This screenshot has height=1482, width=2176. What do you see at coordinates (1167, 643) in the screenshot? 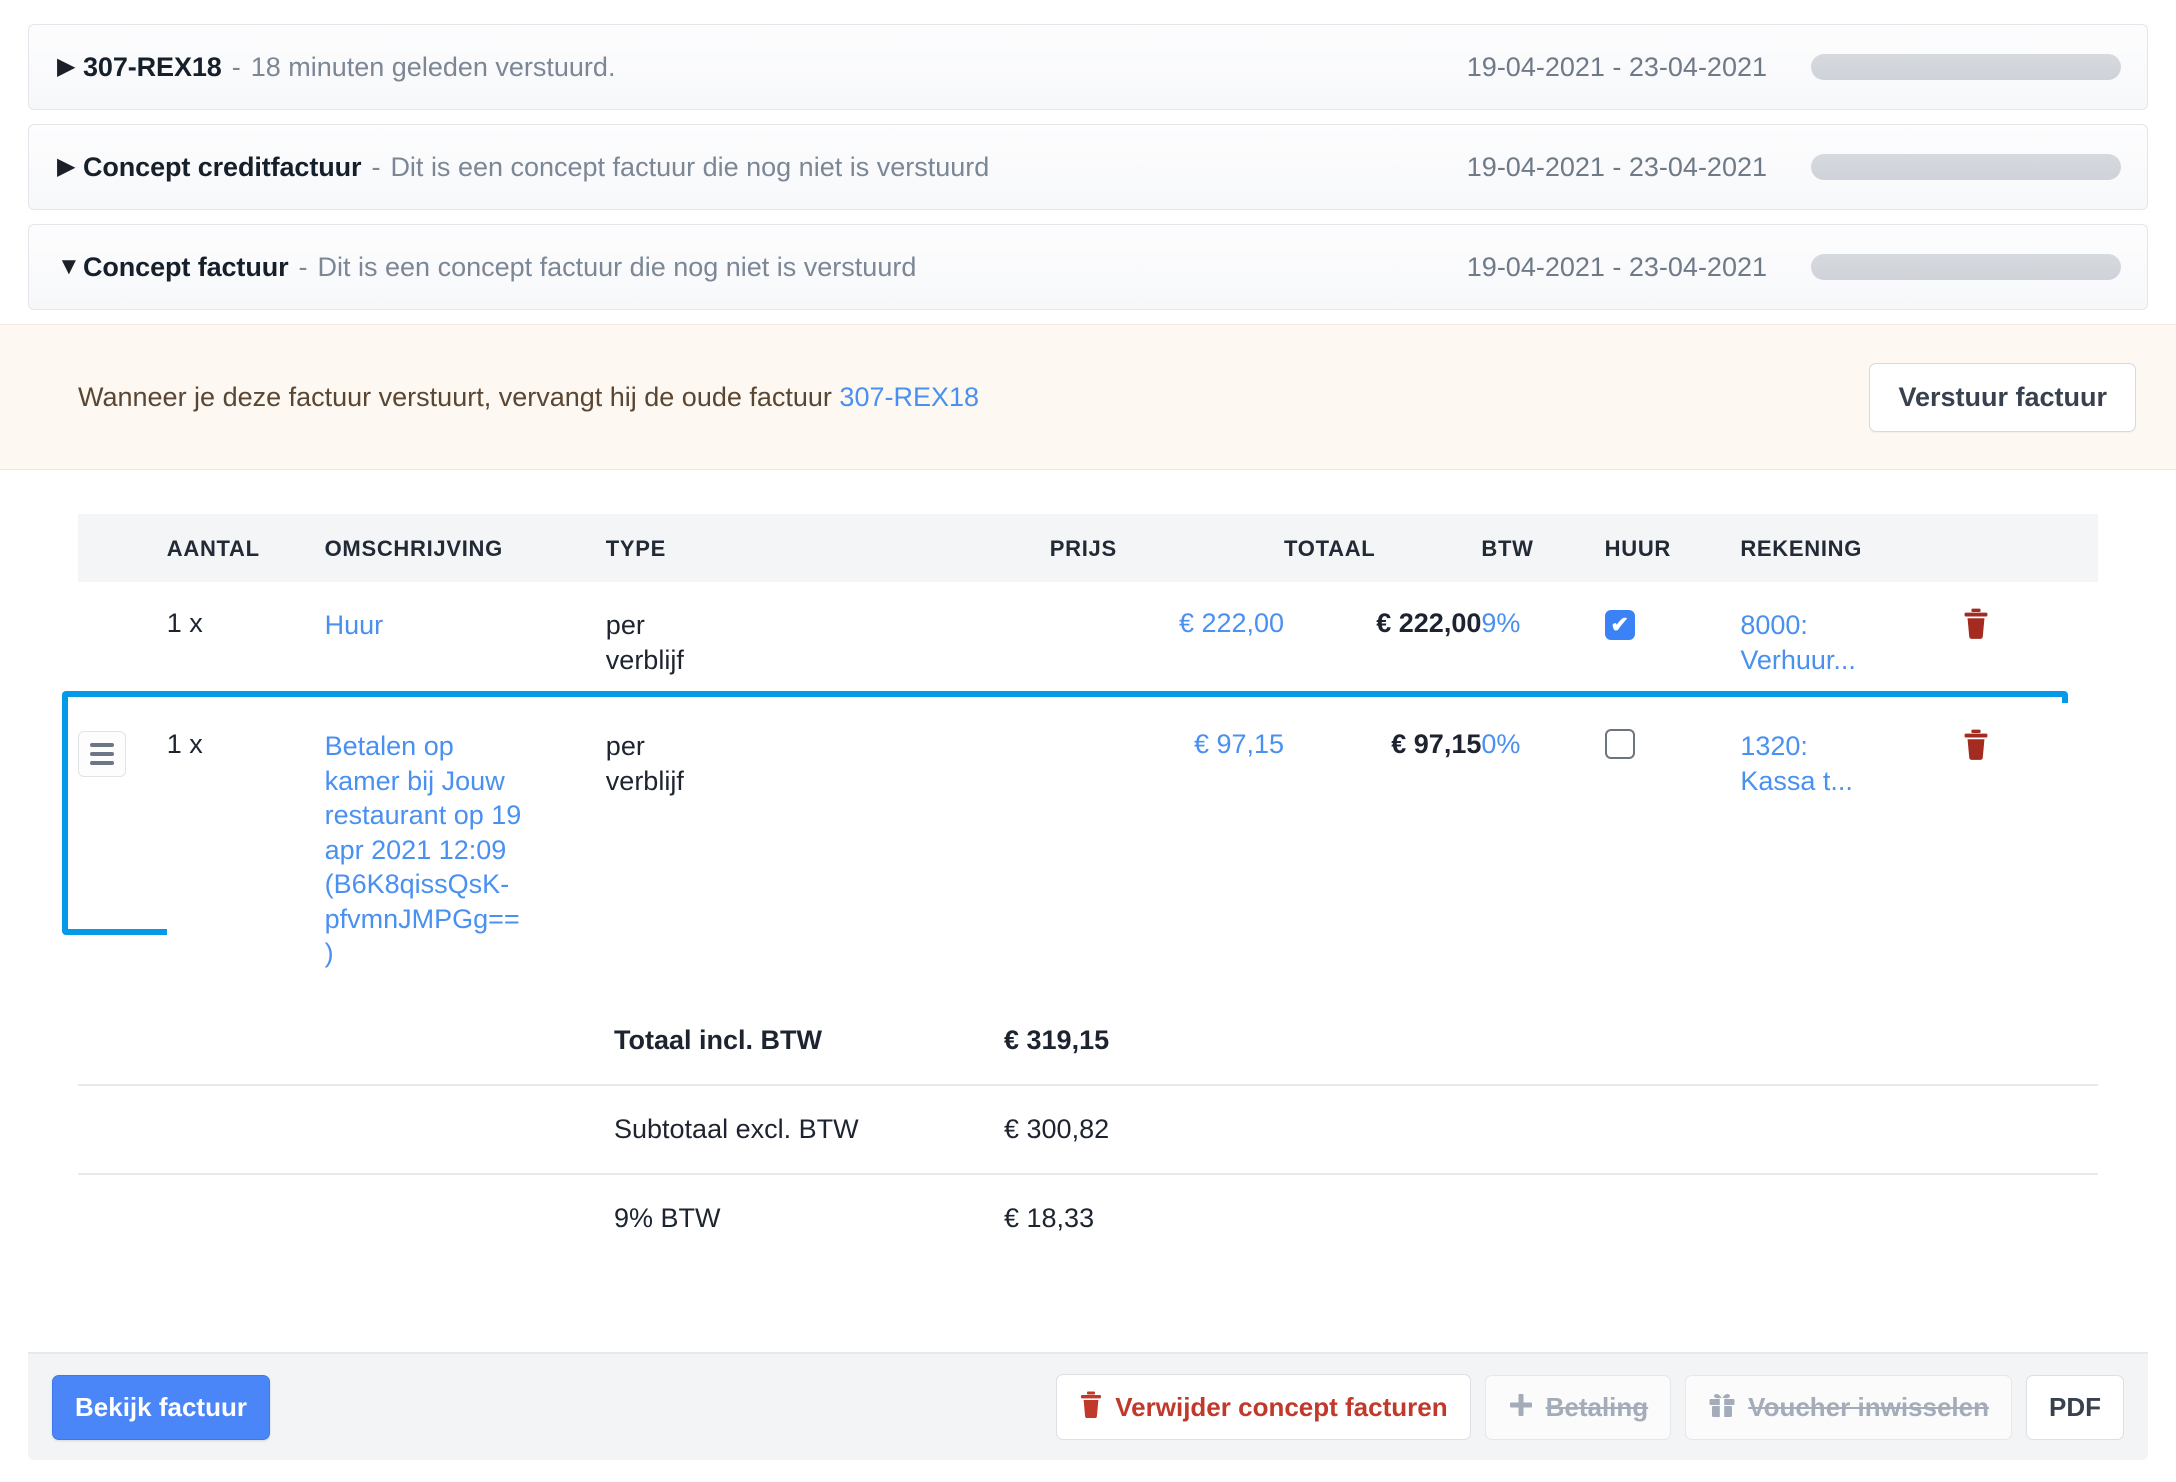
I see `cell-prijs: € 222,00` at bounding box center [1167, 643].